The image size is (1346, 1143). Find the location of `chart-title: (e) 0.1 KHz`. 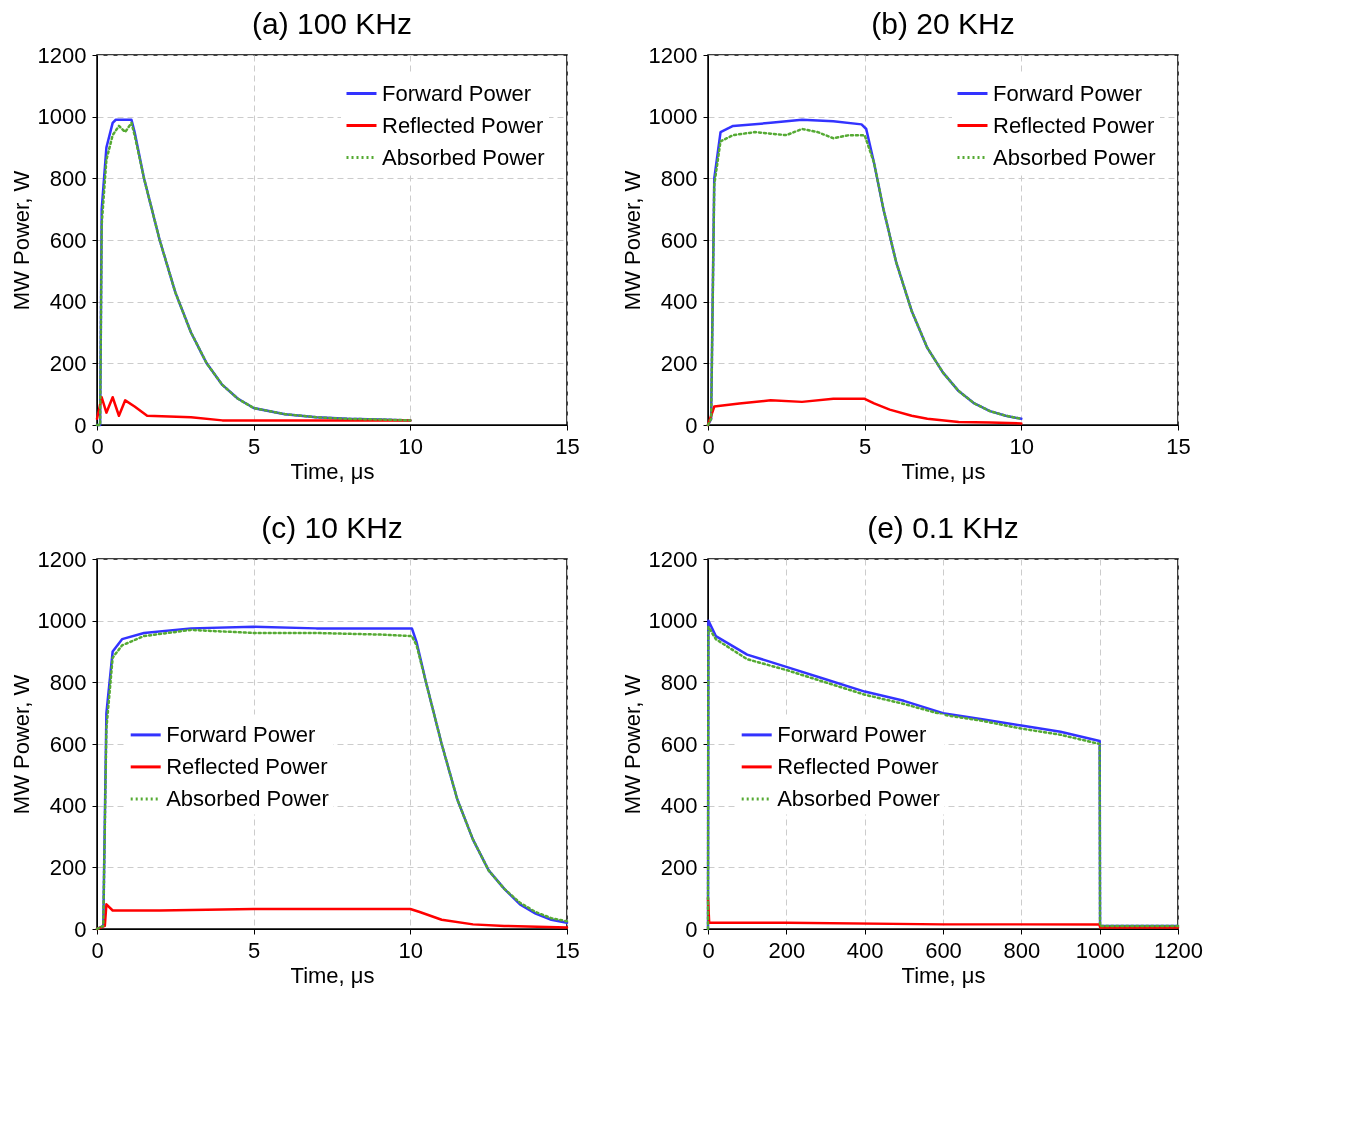

chart-title: (e) 0.1 KHz is located at coordinates (943, 527).